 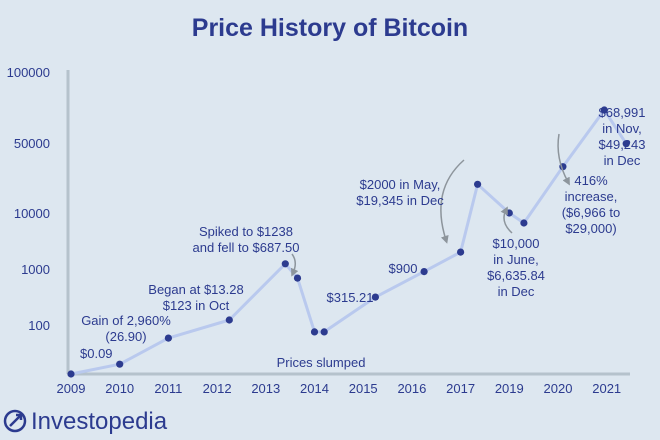 What do you see at coordinates (506, 220) in the screenshot?
I see `10000-arrow` at bounding box center [506, 220].